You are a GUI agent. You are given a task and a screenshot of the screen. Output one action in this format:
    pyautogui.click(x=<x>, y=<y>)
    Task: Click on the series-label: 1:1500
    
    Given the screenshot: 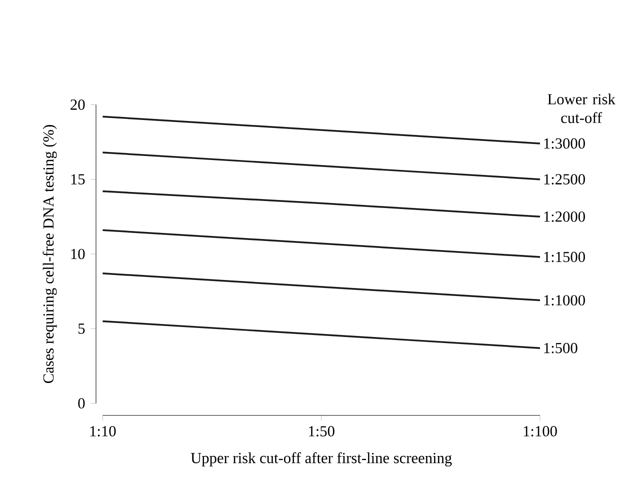 What is the action you would take?
    pyautogui.click(x=564, y=257)
    